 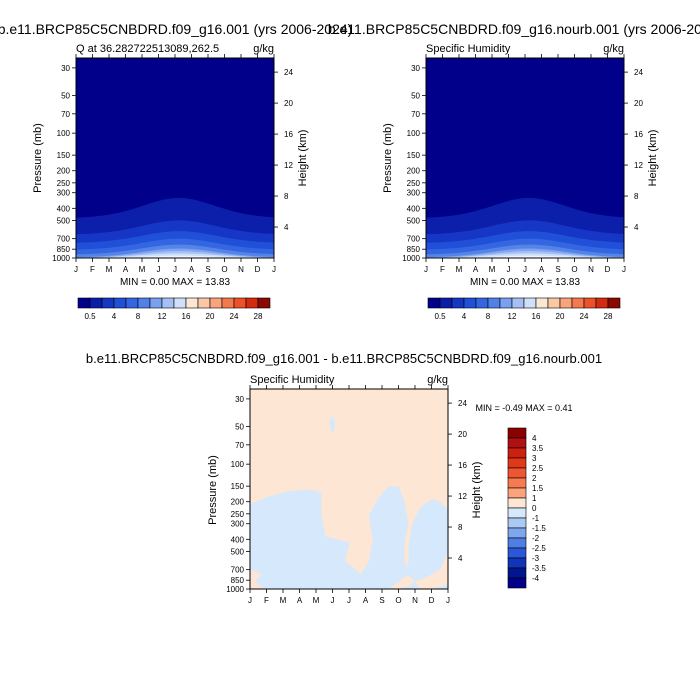 What do you see at coordinates (288, 134) in the screenshot?
I see `y-right-tick-label: 16` at bounding box center [288, 134].